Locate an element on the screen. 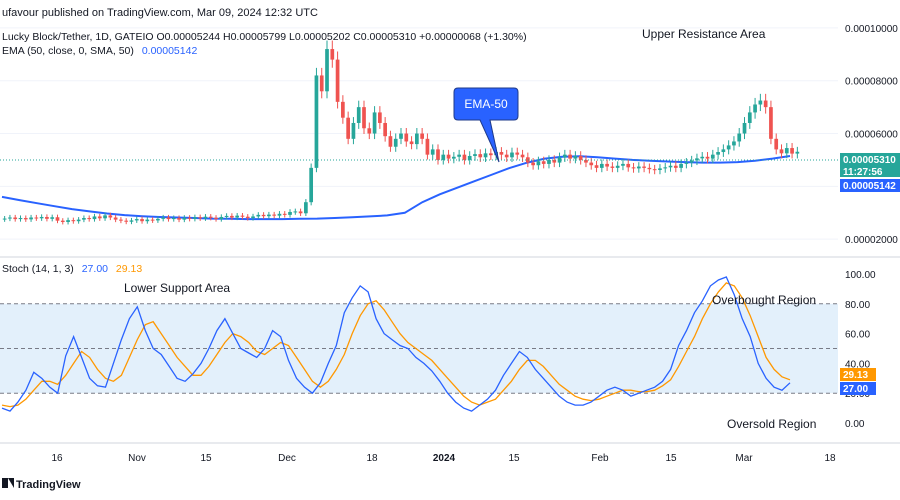 Image resolution: width=900 pixels, height=500 pixels. ema-50-path is located at coordinates (396, 188).